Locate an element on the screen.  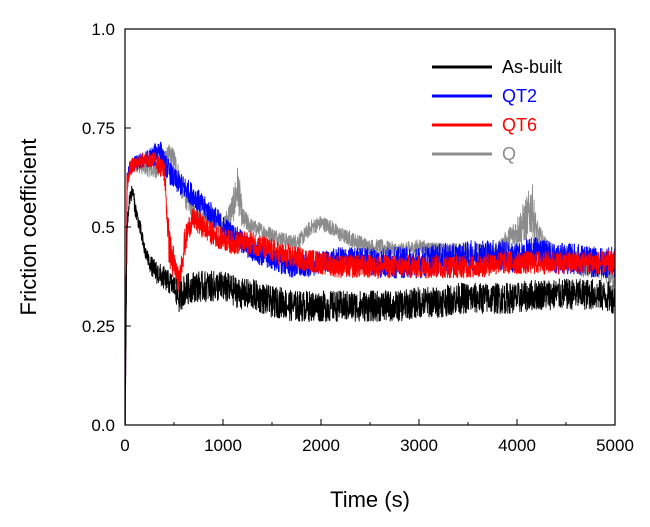
legend-label-as-built: As-built is located at coordinates (532, 67).